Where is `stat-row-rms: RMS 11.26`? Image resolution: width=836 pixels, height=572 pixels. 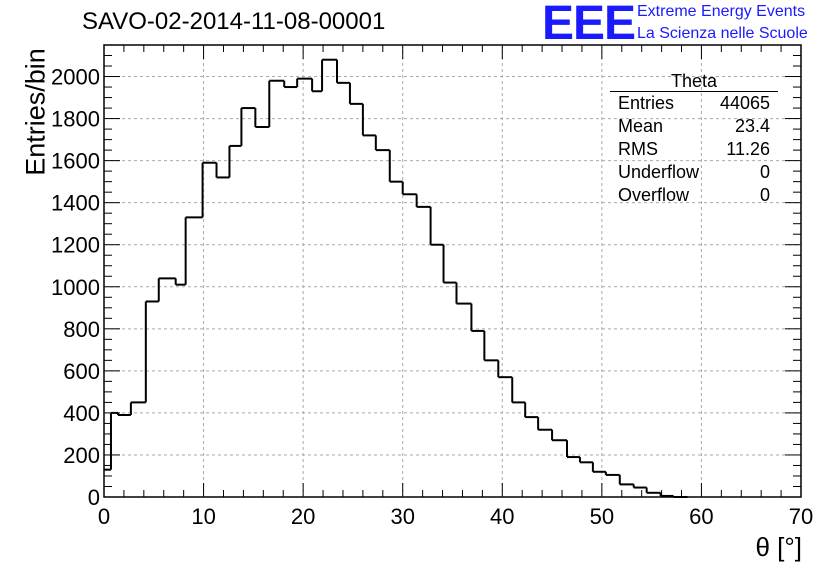 stat-row-rms: RMS 11.26 is located at coordinates (694, 149).